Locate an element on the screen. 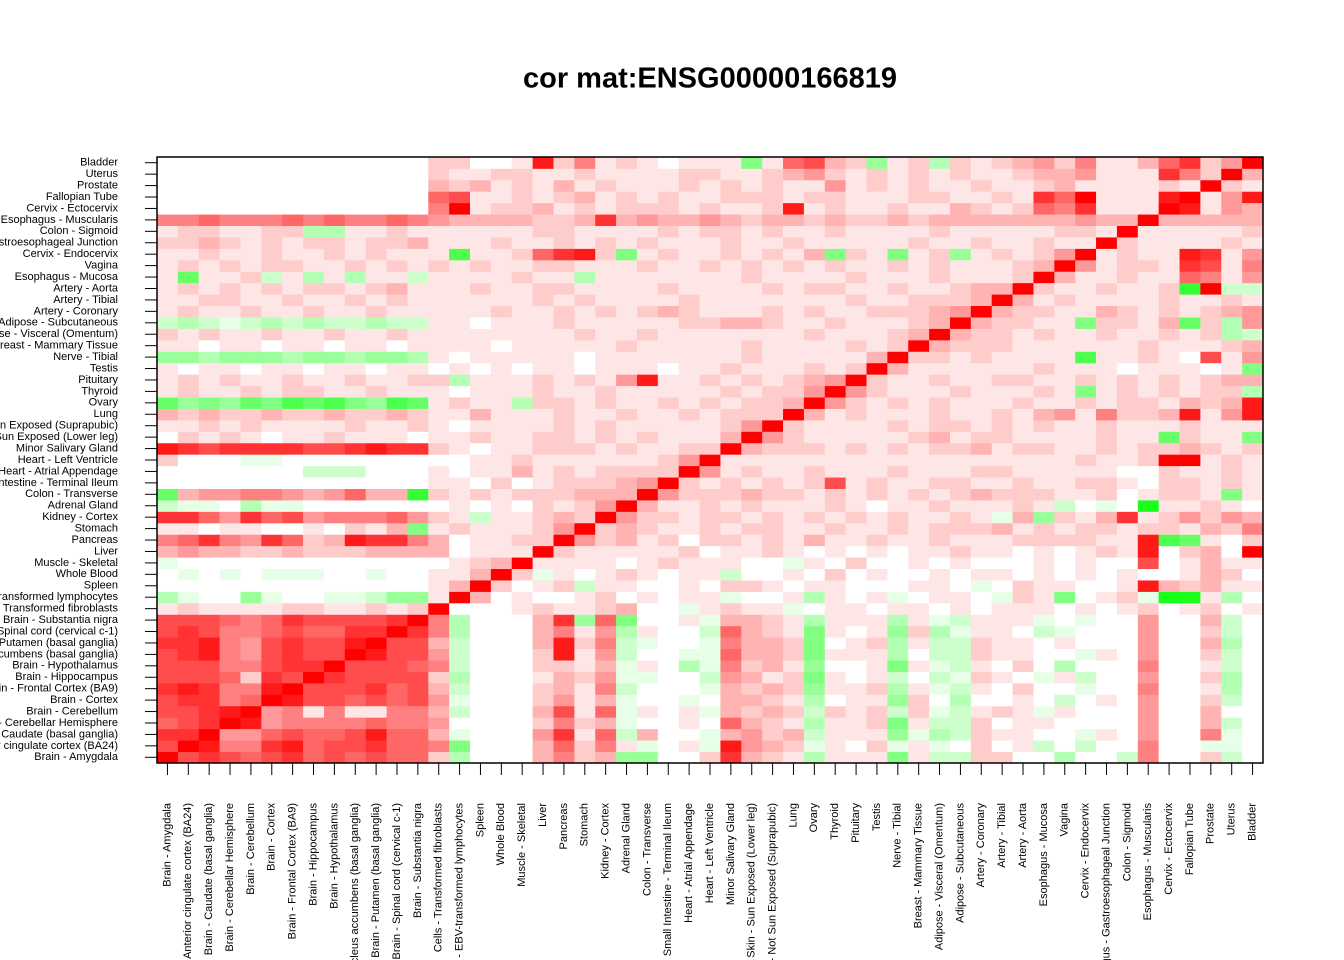 This screenshot has height=960, width=1344. x-tick-label: Pancreas is located at coordinates (564, 826).